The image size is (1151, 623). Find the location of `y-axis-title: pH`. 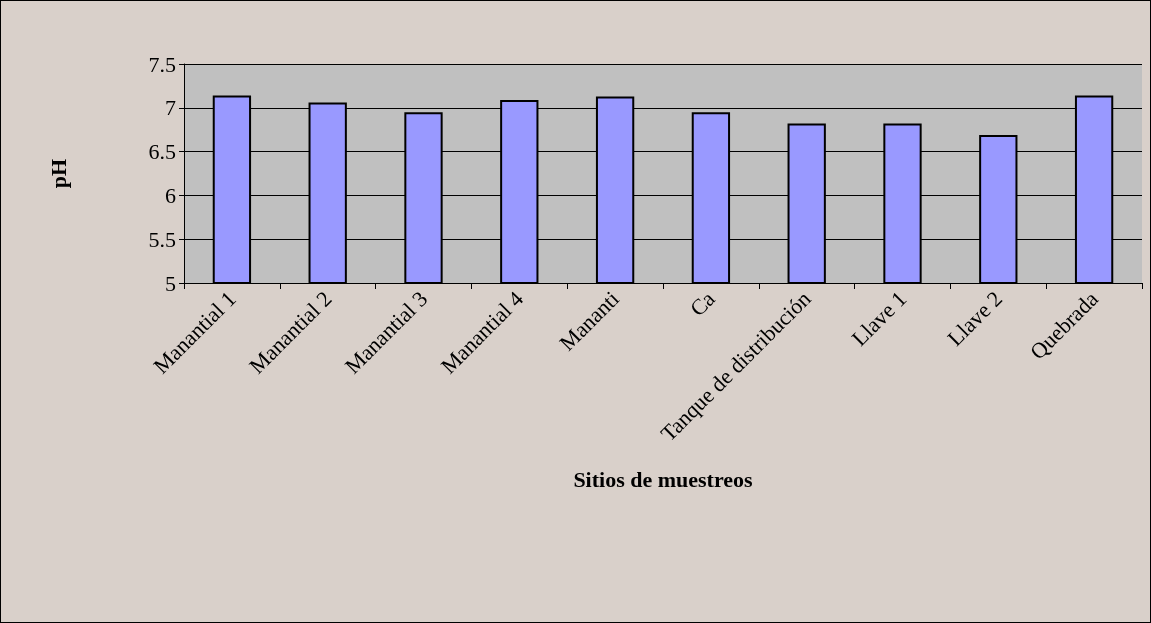

y-axis-title: pH is located at coordinates (58, 173).